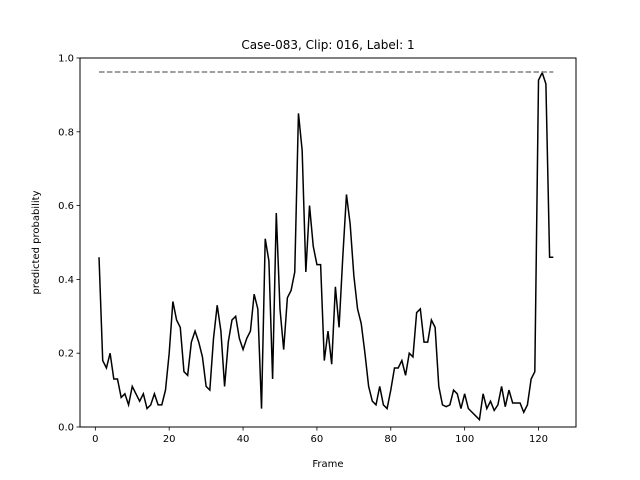 This screenshot has width=640, height=480. What do you see at coordinates (66, 59) in the screenshot?
I see `y-tick-label: 1.0` at bounding box center [66, 59].